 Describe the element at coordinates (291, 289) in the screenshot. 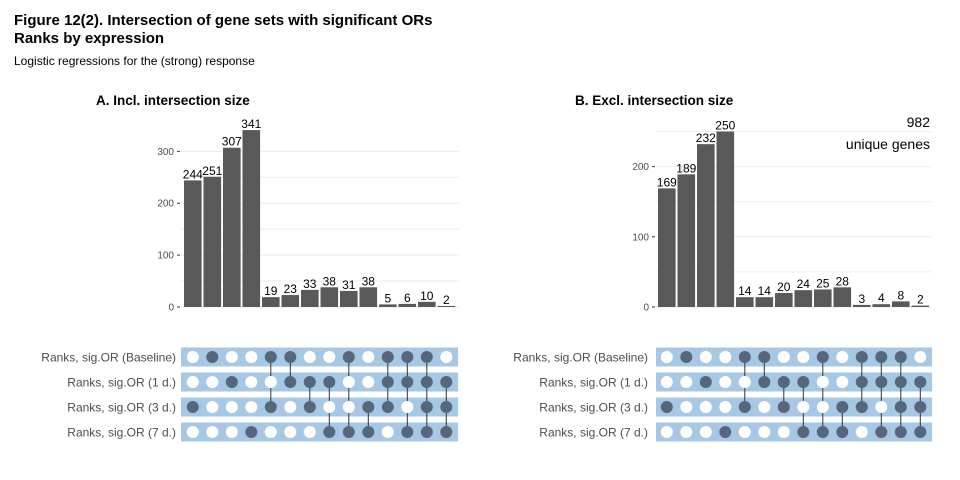

I see `bar-value-label: 23` at that location.